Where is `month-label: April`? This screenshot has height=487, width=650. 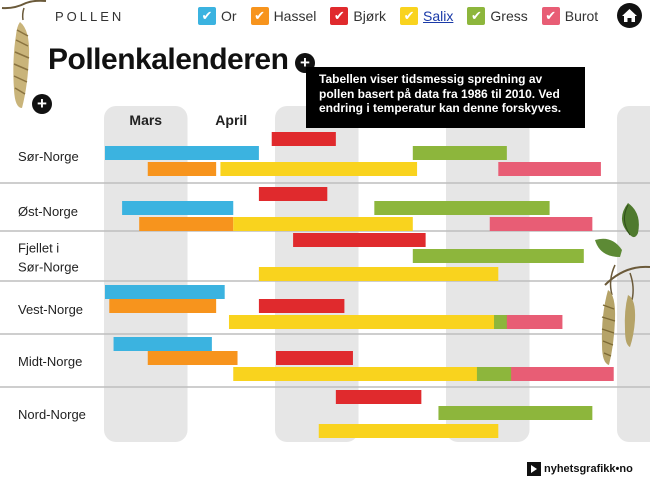
month-label: April is located at coordinates (231, 120).